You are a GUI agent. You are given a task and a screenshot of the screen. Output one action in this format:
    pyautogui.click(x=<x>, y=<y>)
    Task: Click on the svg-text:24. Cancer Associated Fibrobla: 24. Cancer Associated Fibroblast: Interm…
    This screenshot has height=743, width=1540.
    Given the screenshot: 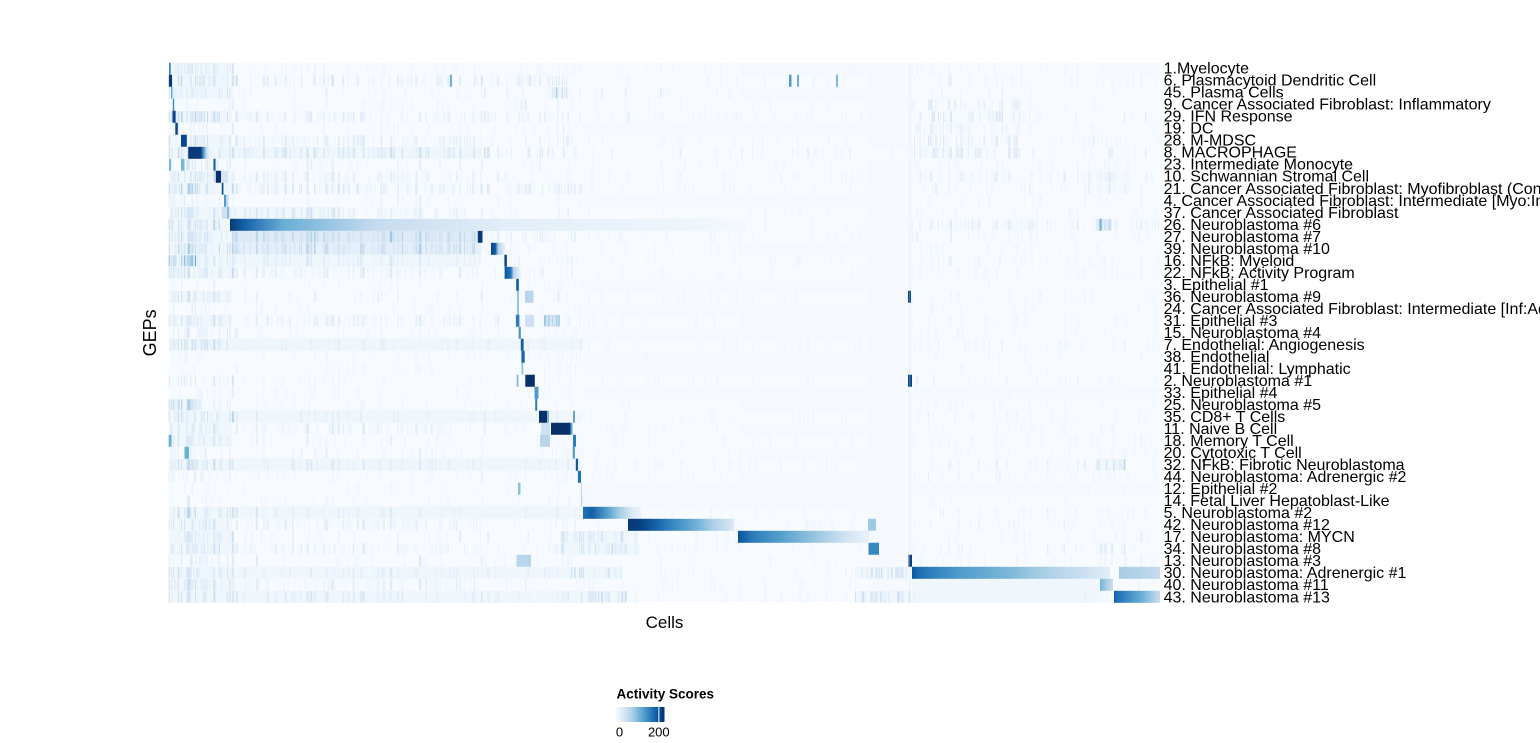 What is the action you would take?
    pyautogui.click(x=1352, y=309)
    